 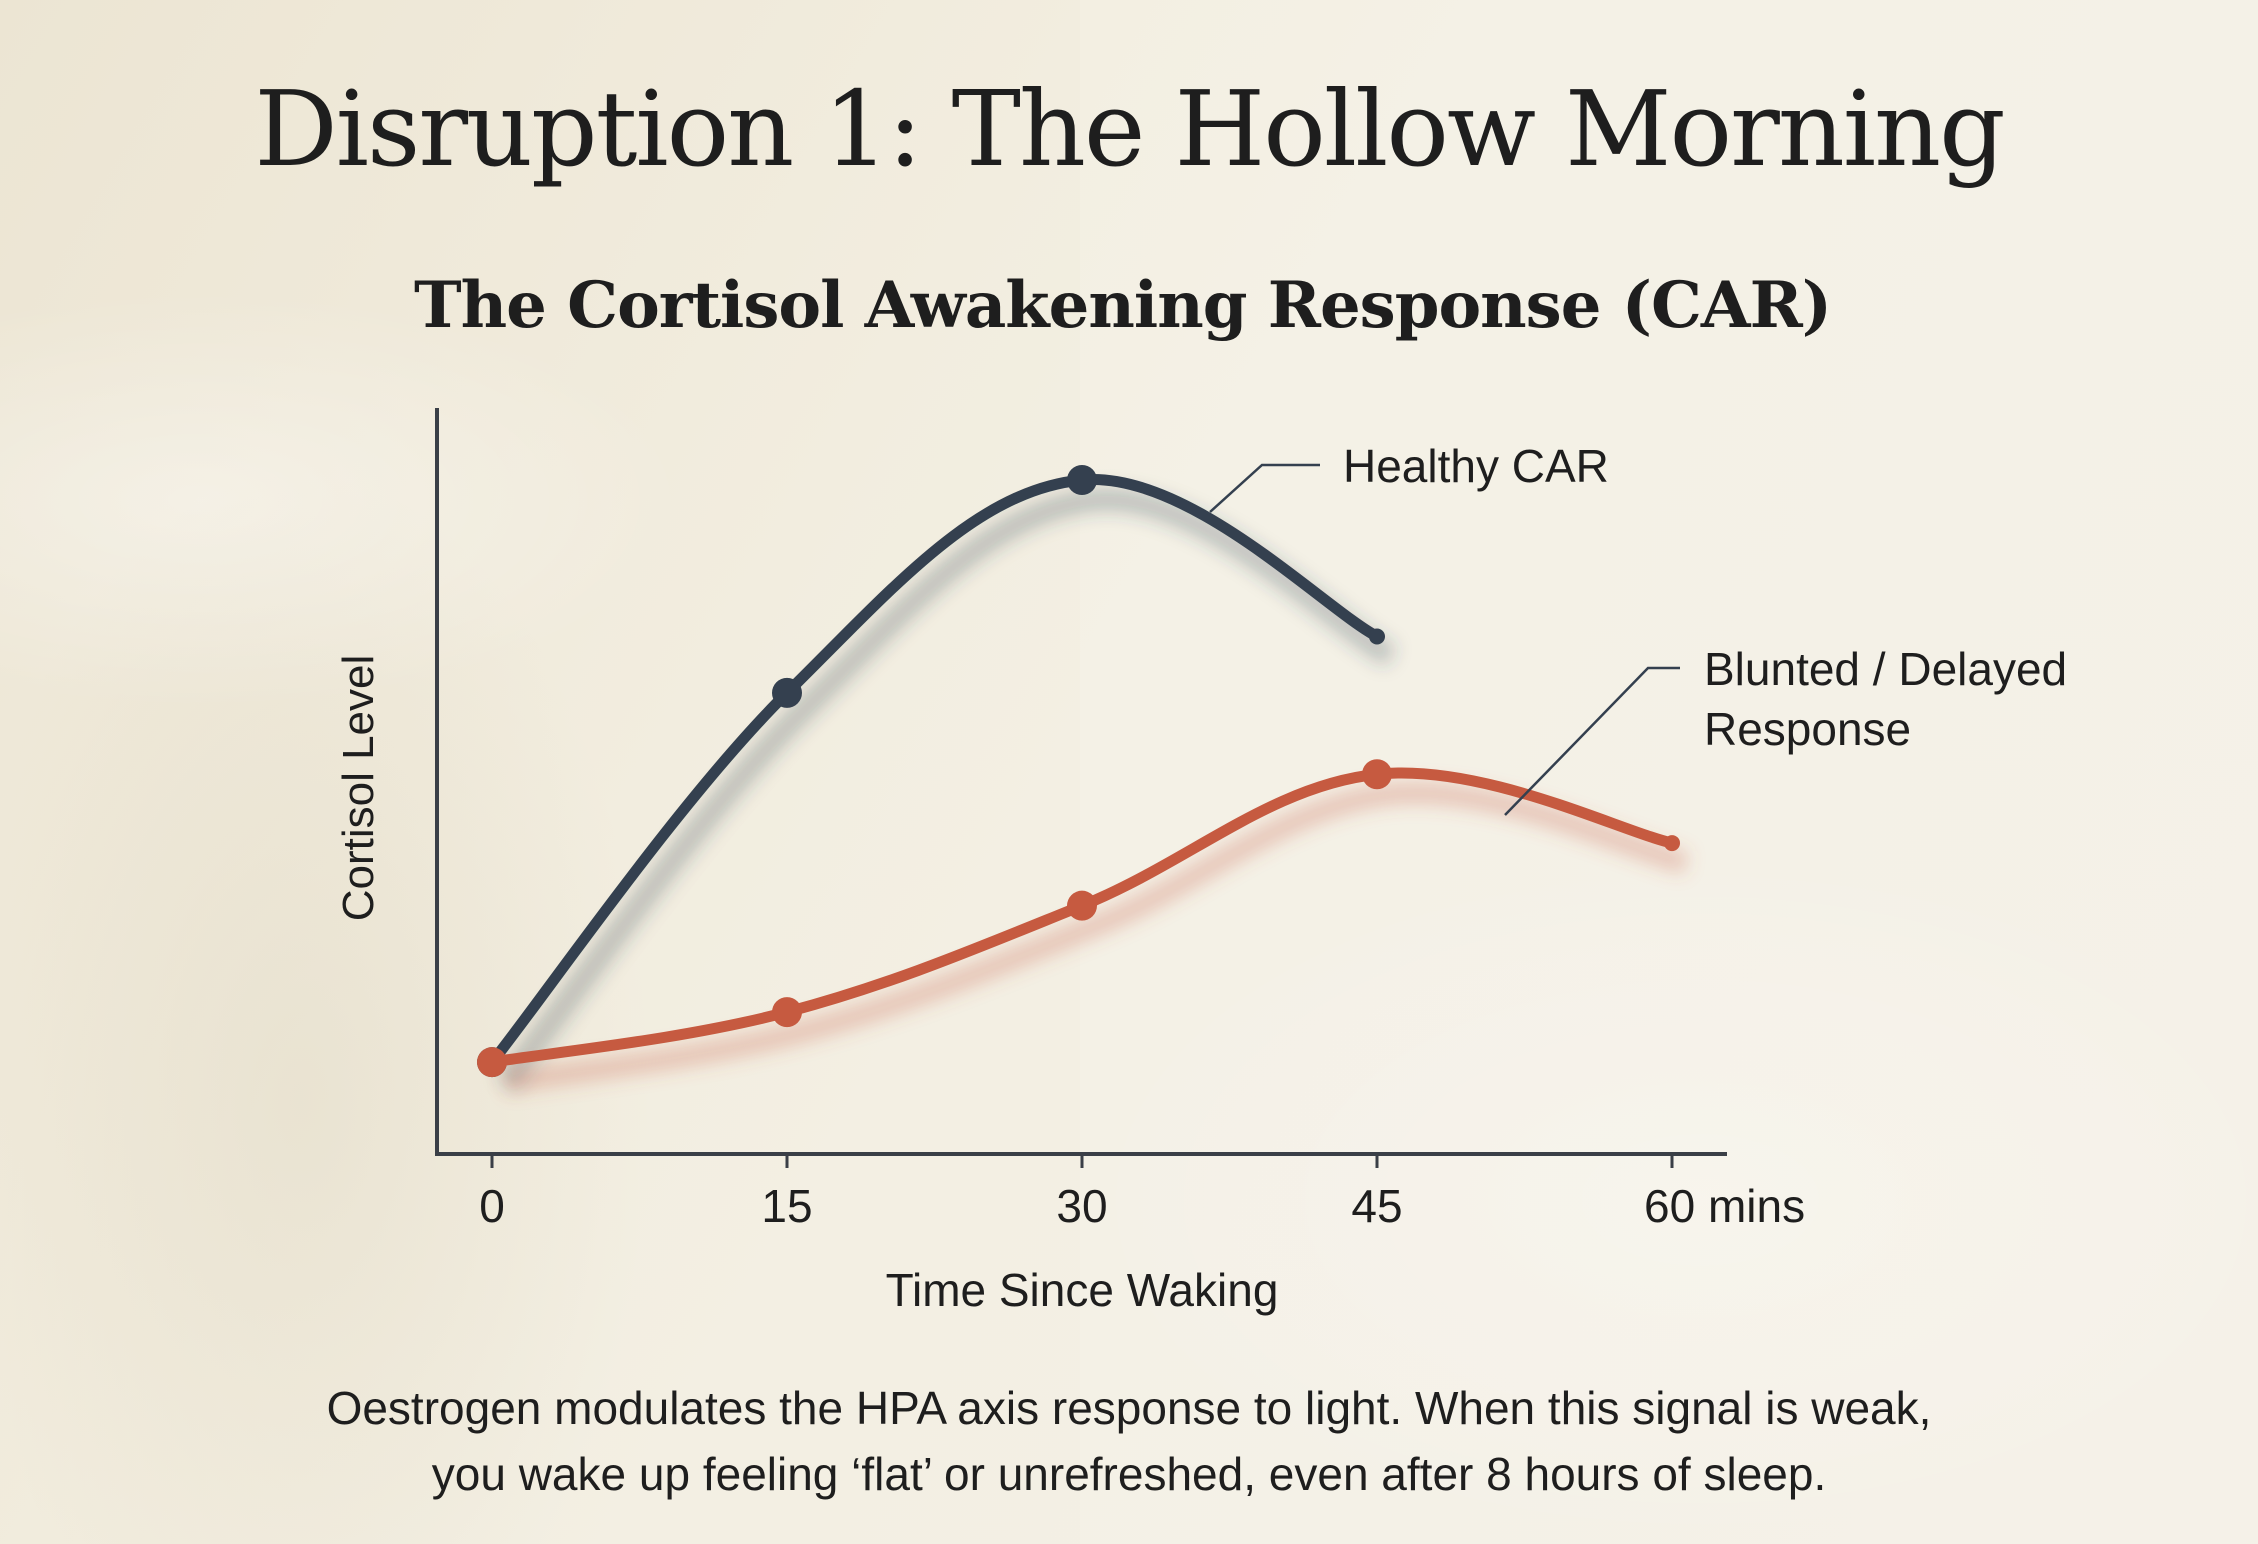 I want to click on x-tick-label: 45, so click(x=1376, y=1206).